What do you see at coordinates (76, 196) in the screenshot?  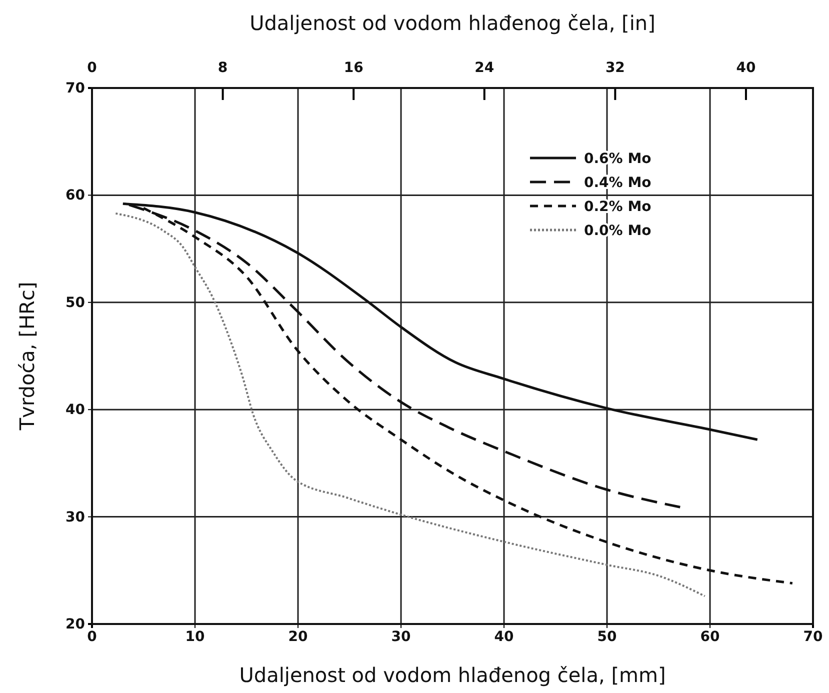 I see `y-tick-label: 60` at bounding box center [76, 196].